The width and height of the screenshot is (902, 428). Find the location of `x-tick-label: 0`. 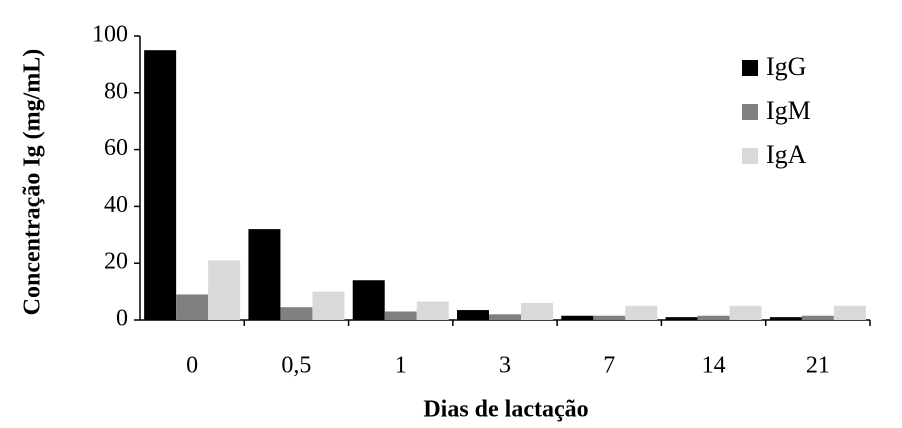

x-tick-label: 0 is located at coordinates (192, 366).